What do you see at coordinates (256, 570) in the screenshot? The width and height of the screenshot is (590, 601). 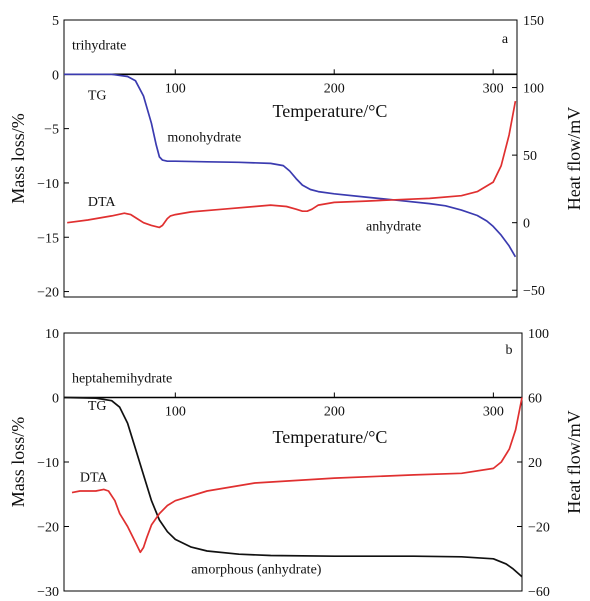 I see `annotation: amorphous (anhydrate)` at bounding box center [256, 570].